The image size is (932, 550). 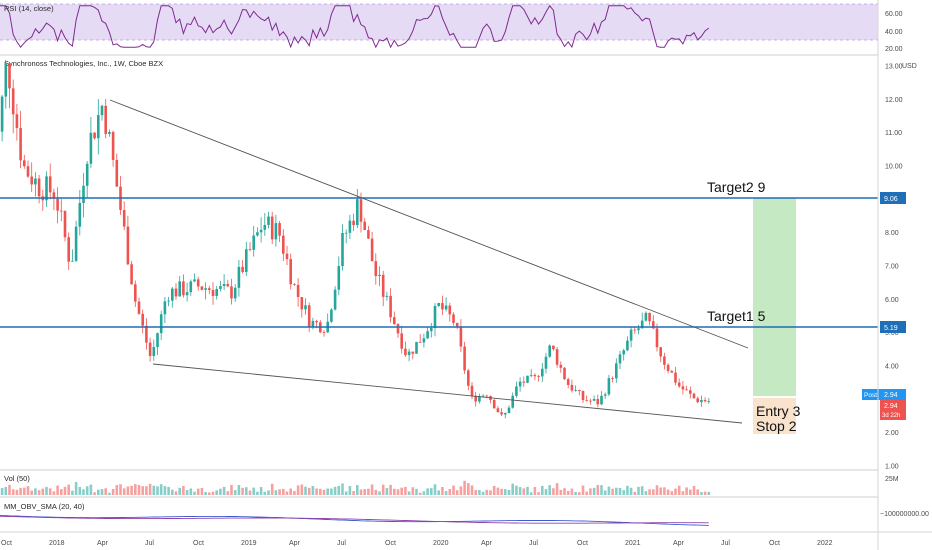 What do you see at coordinates (390, 543) in the screenshot?
I see `time-tick-label: Oct` at bounding box center [390, 543].